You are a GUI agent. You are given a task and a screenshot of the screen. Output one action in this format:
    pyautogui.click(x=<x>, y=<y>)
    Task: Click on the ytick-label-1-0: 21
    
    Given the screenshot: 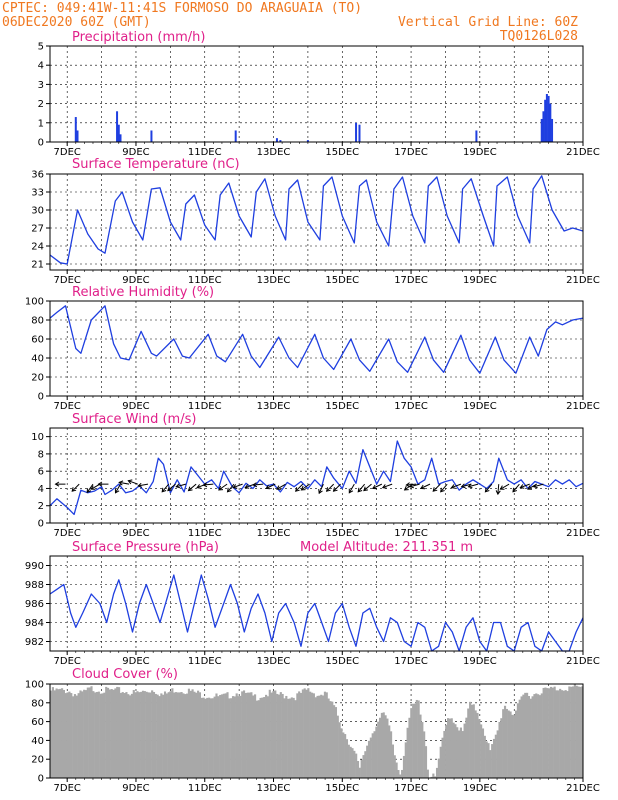 What is the action you would take?
    pyautogui.click(x=37, y=265)
    